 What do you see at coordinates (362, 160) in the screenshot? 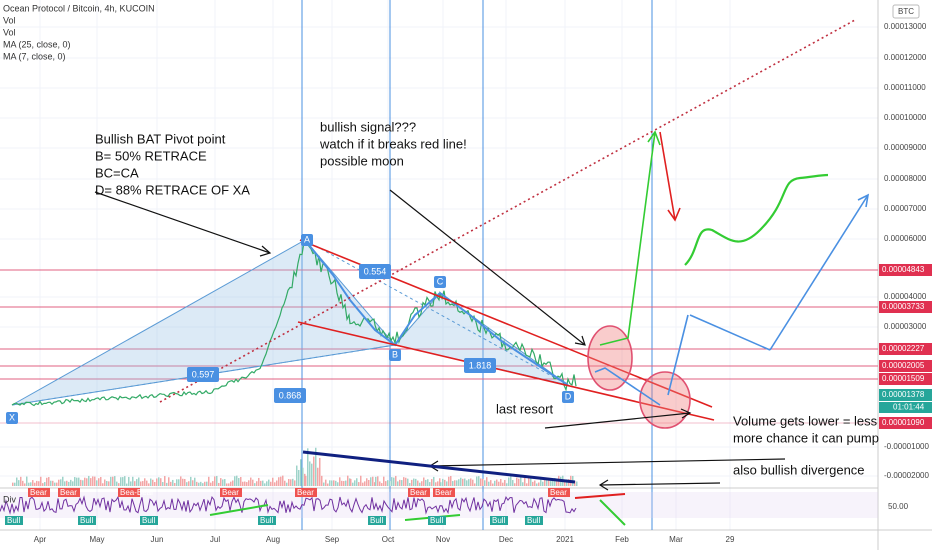
I see `note: possible moon` at bounding box center [362, 160].